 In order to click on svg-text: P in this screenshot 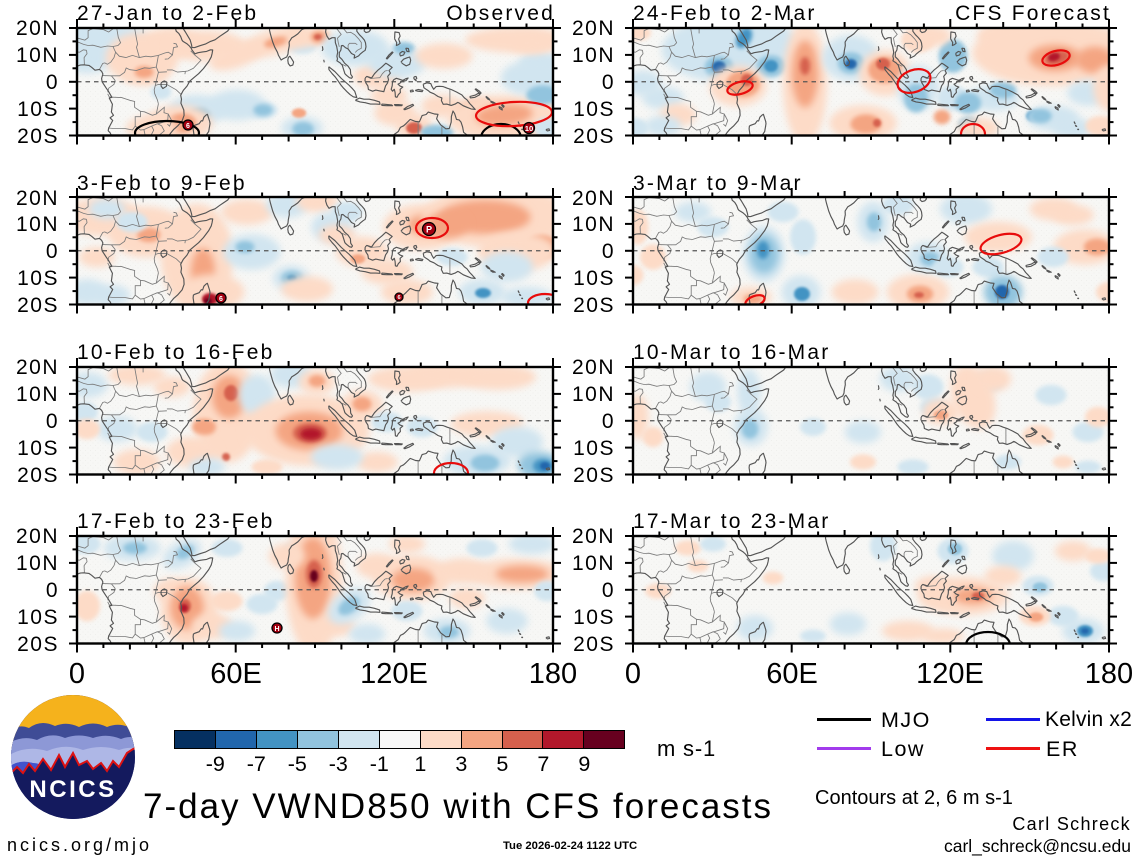, I will do `click(429, 230)`.